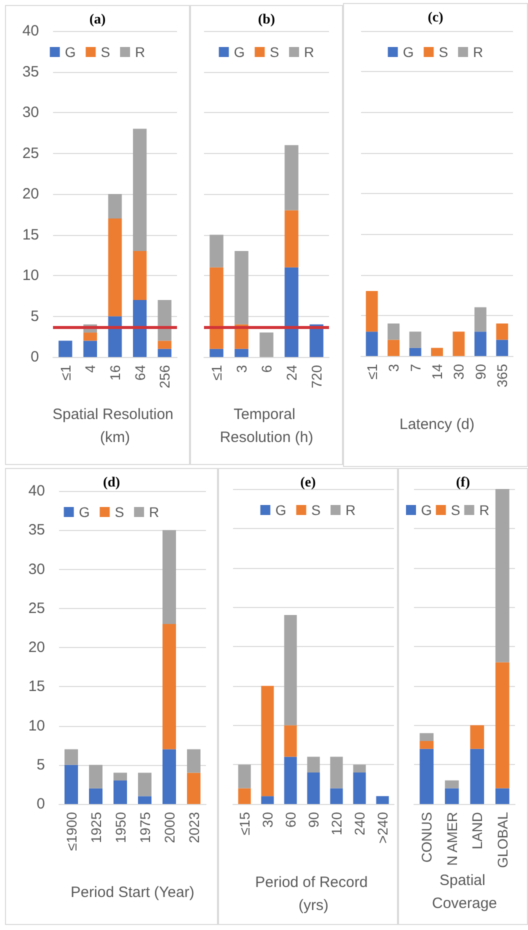 This screenshot has height=930, width=528. What do you see at coordinates (426, 837) in the screenshot?
I see `x-tick-label: CONUS` at bounding box center [426, 837].